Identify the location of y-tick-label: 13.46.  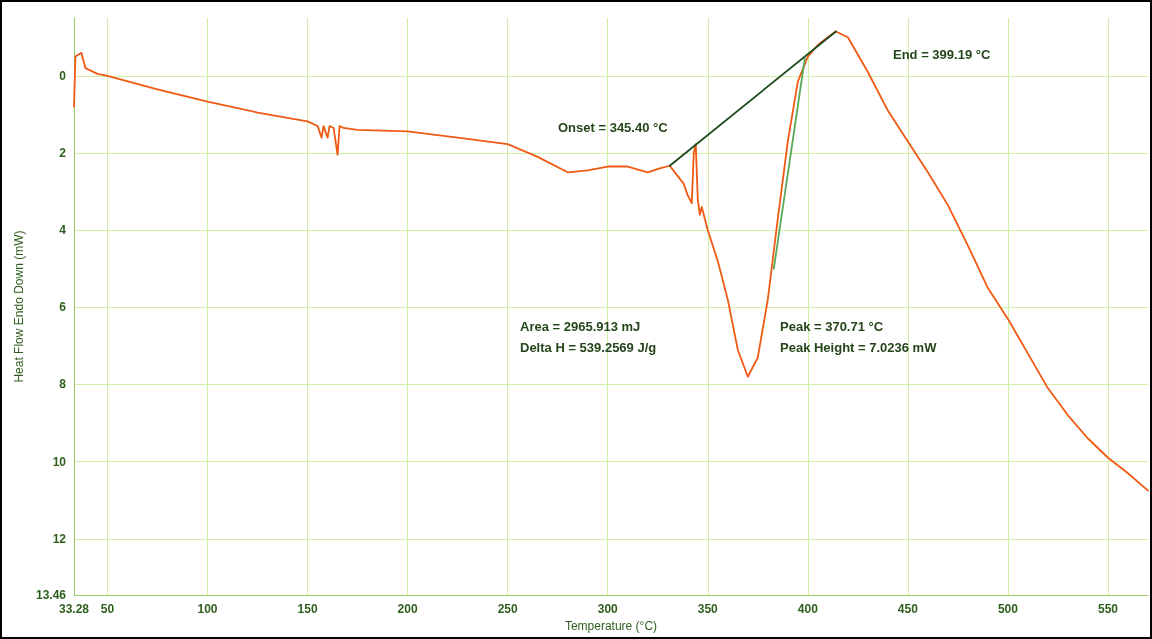
(51, 595).